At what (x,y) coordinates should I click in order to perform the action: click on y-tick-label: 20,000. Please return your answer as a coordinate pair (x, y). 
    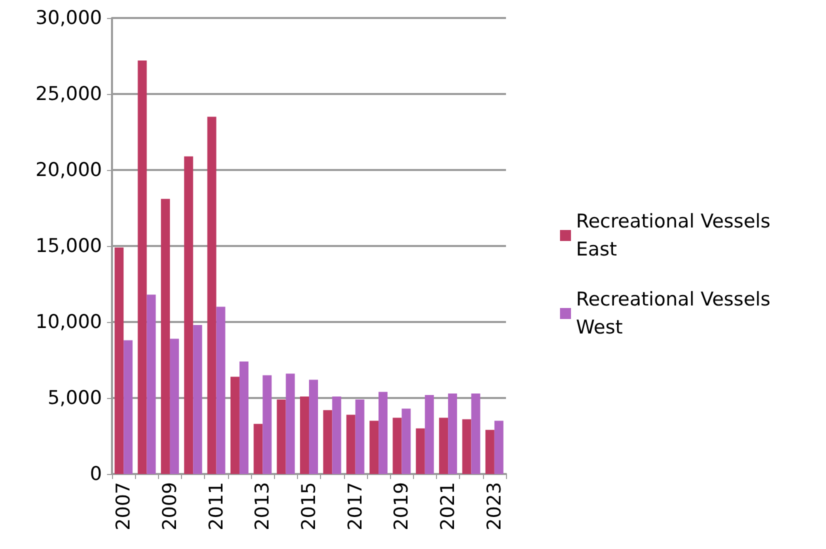
    Looking at the image, I should click on (69, 170).